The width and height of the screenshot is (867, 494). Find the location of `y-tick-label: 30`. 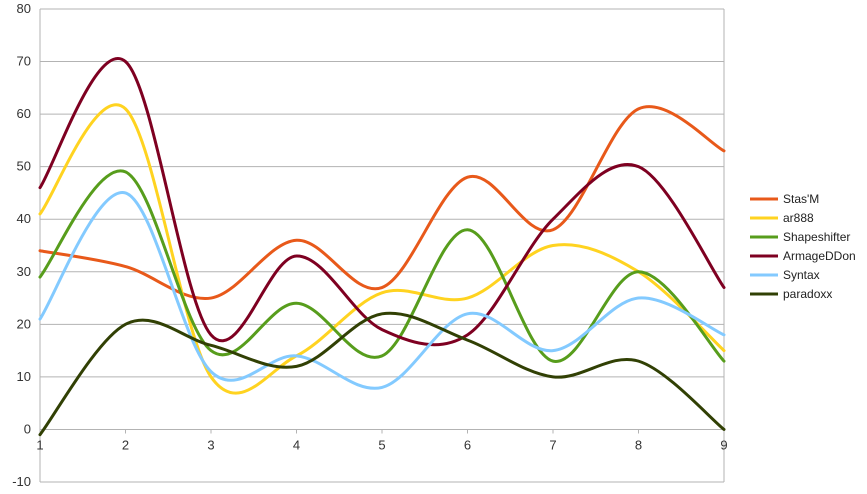

y-tick-label: 30 is located at coordinates (24, 271).